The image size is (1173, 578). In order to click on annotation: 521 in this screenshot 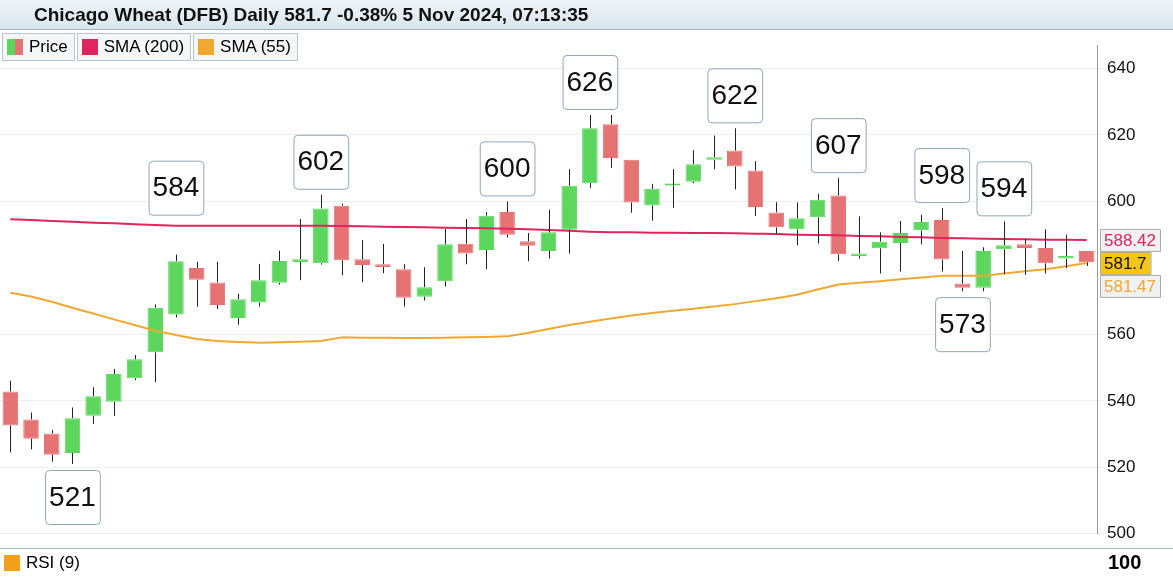, I will do `click(72, 496)`.